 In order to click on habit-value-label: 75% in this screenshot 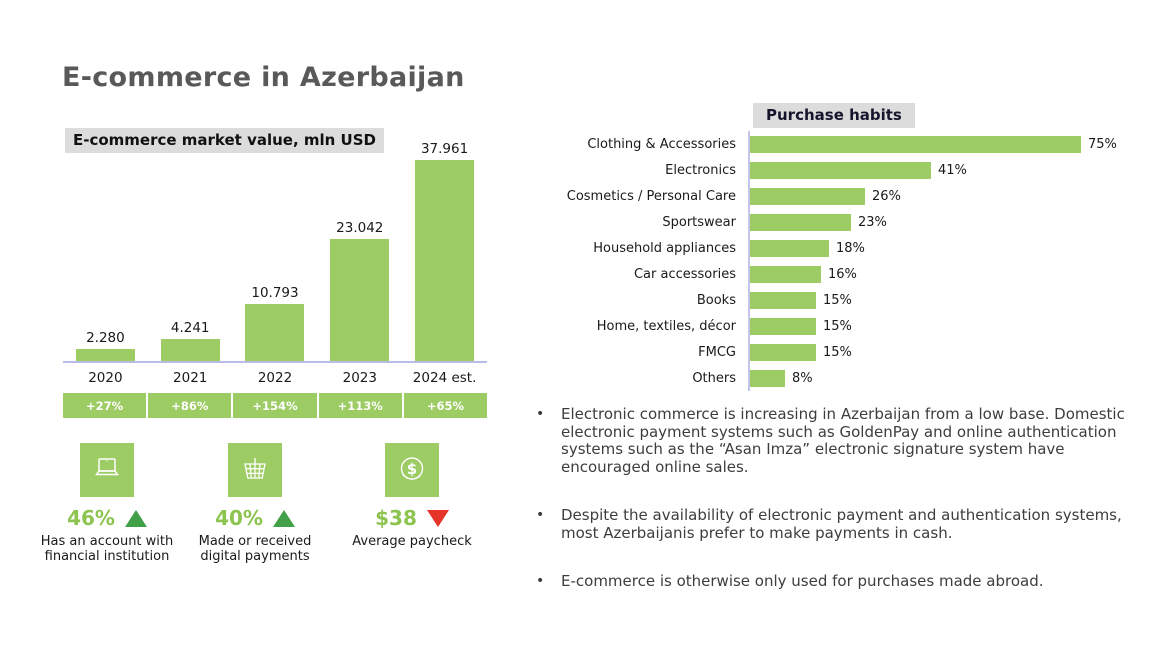, I will do `click(1102, 144)`.